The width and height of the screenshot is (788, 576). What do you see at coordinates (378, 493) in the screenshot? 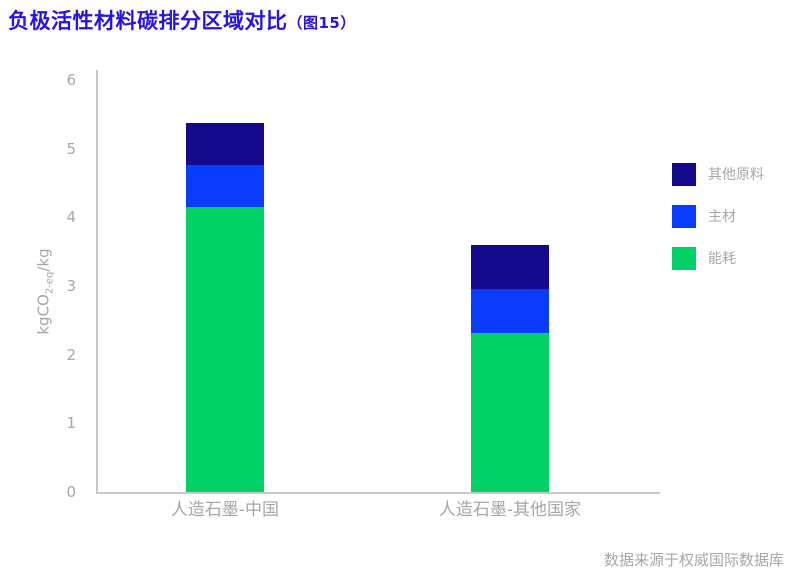
I see `x-axis-line` at bounding box center [378, 493].